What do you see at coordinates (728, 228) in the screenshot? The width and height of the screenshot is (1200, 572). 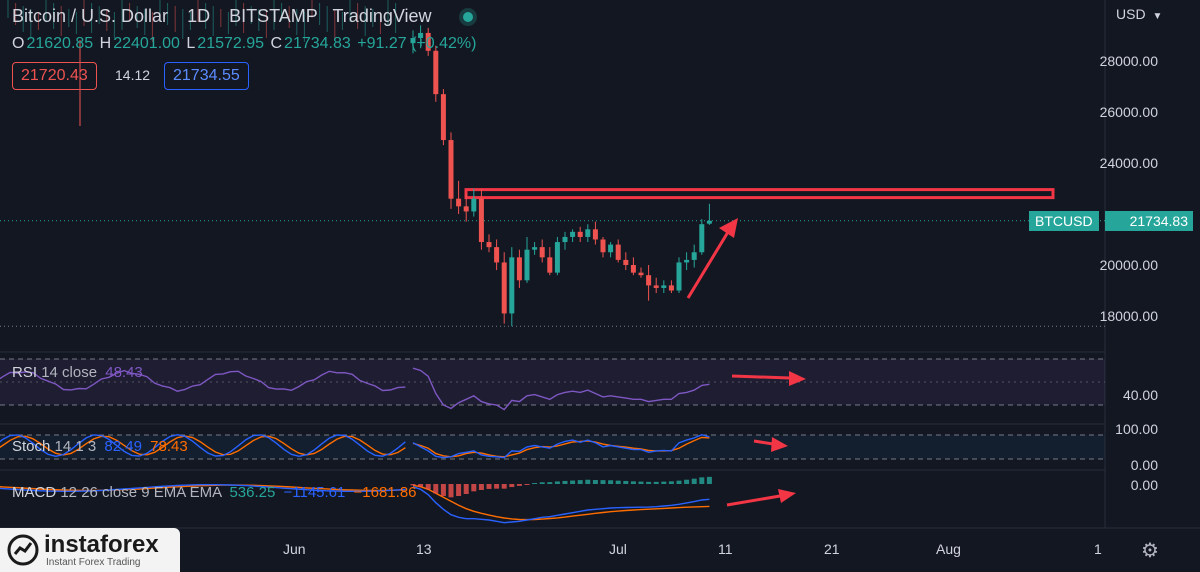 I see `up-arrow-head` at bounding box center [728, 228].